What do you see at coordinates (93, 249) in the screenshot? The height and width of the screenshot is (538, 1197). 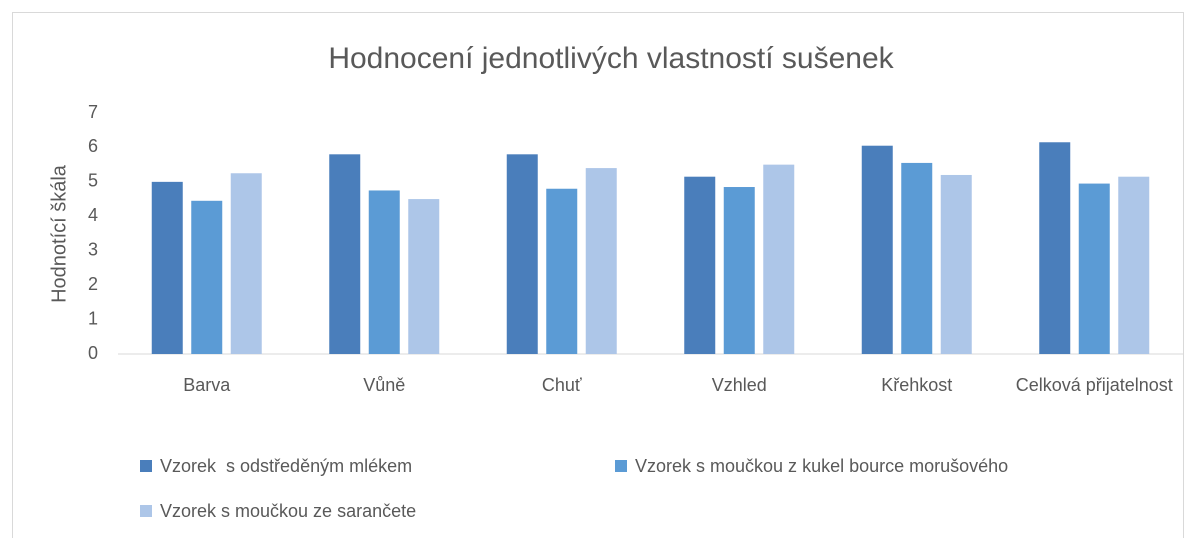 I see `y-tick-label: 3` at bounding box center [93, 249].